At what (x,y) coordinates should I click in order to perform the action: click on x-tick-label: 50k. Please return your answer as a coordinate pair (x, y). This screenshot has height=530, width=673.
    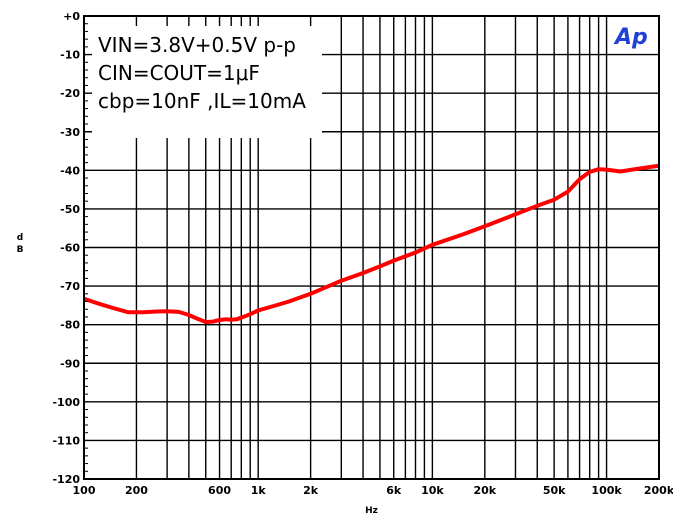
    Looking at the image, I should click on (554, 490).